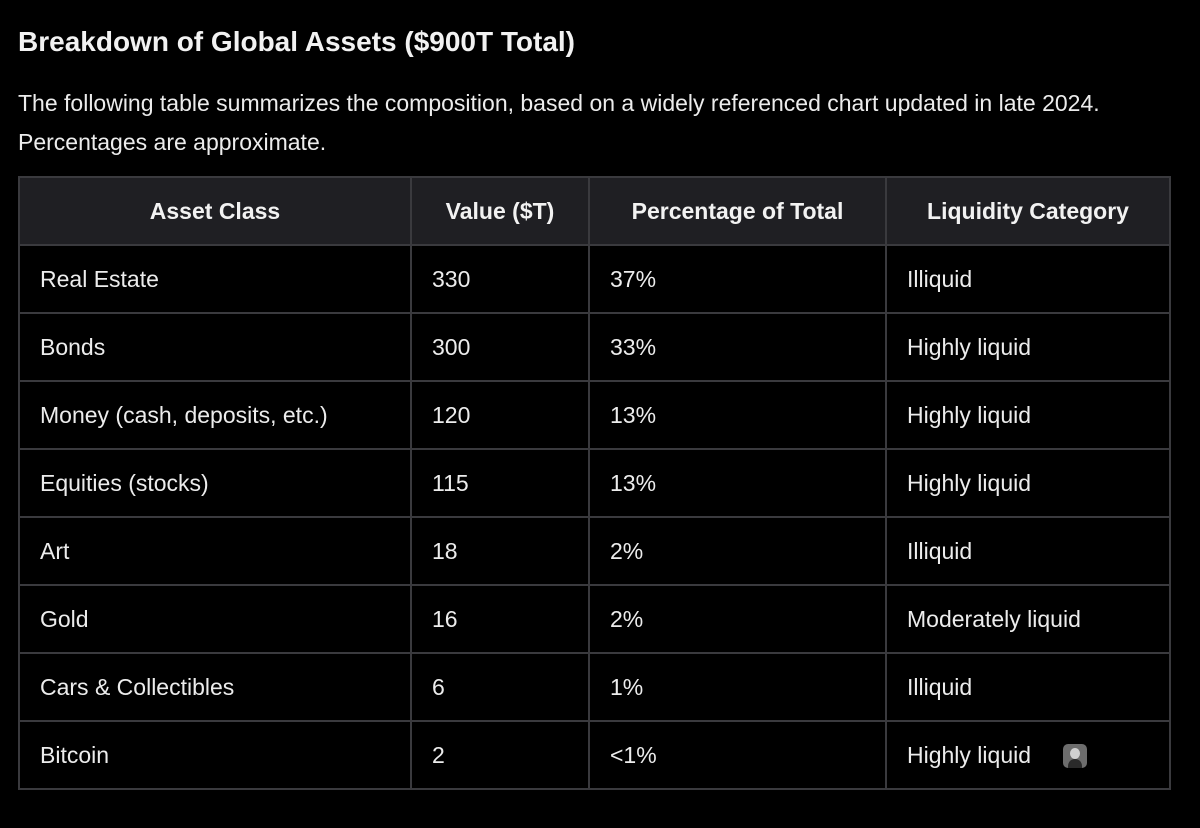  I want to click on cell-asset-class: Art, so click(215, 551).